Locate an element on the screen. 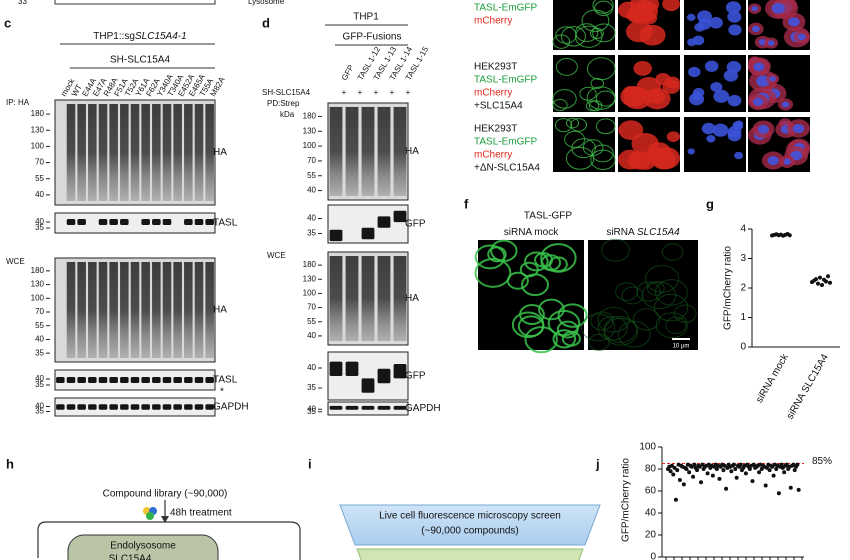  group: GFP-Fusions is located at coordinates (372, 37).